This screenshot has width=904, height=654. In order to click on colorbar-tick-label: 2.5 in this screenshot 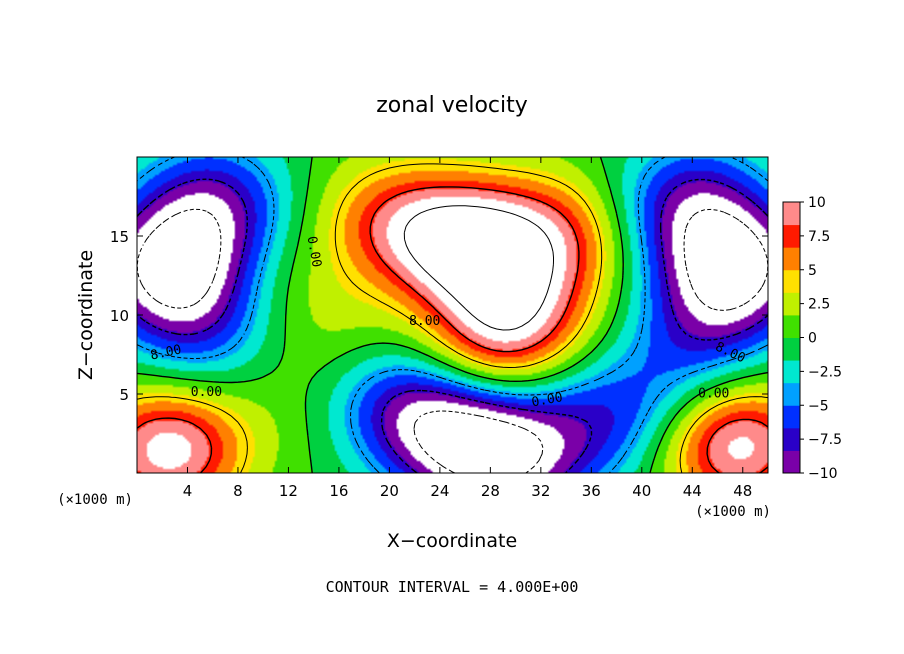, I will do `click(819, 305)`.